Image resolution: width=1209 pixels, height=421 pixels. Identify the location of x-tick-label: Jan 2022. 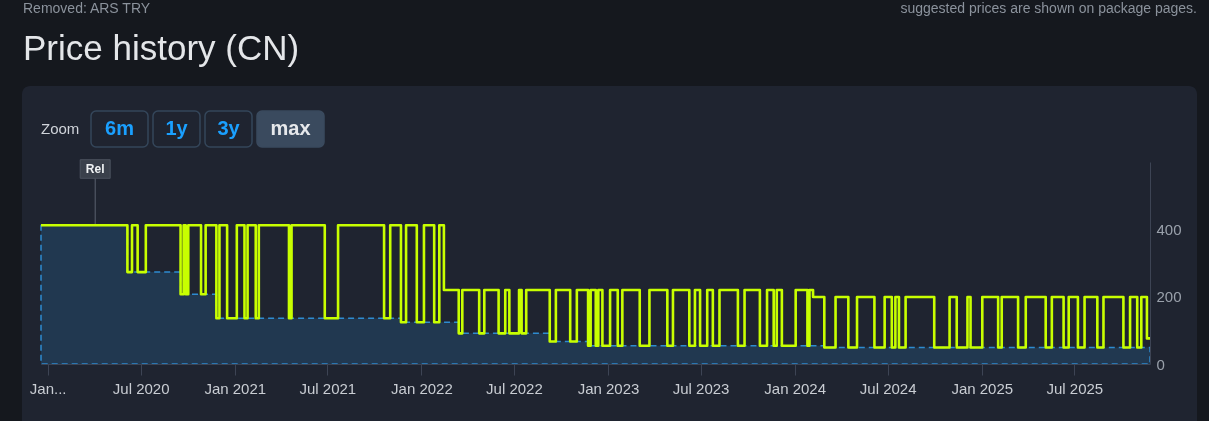
(422, 388).